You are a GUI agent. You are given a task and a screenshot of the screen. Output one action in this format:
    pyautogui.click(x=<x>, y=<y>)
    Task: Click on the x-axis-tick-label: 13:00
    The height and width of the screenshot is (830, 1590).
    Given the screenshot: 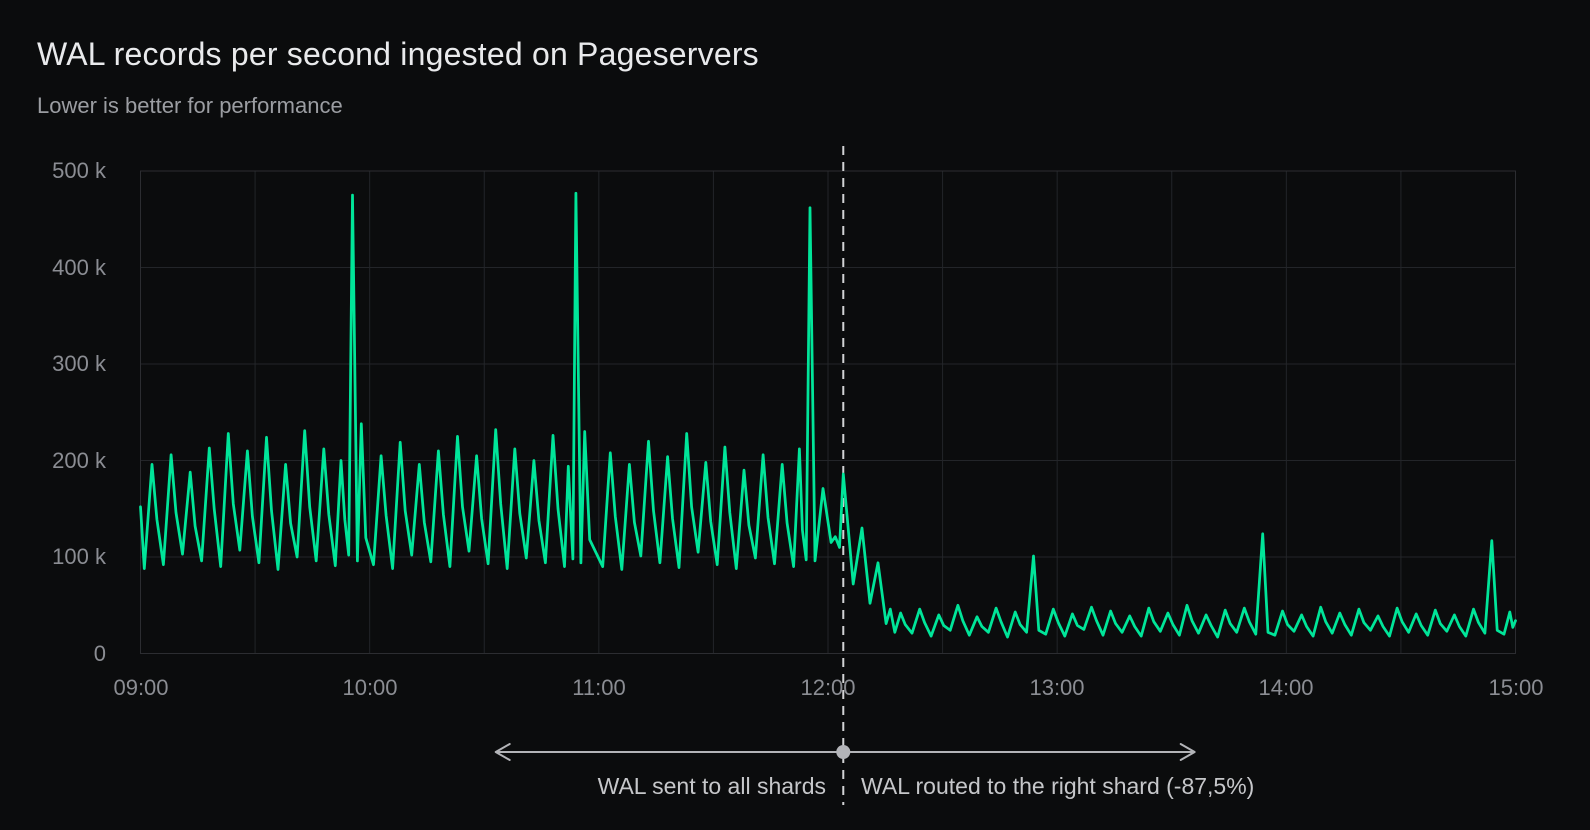 What is the action you would take?
    pyautogui.click(x=1057, y=687)
    